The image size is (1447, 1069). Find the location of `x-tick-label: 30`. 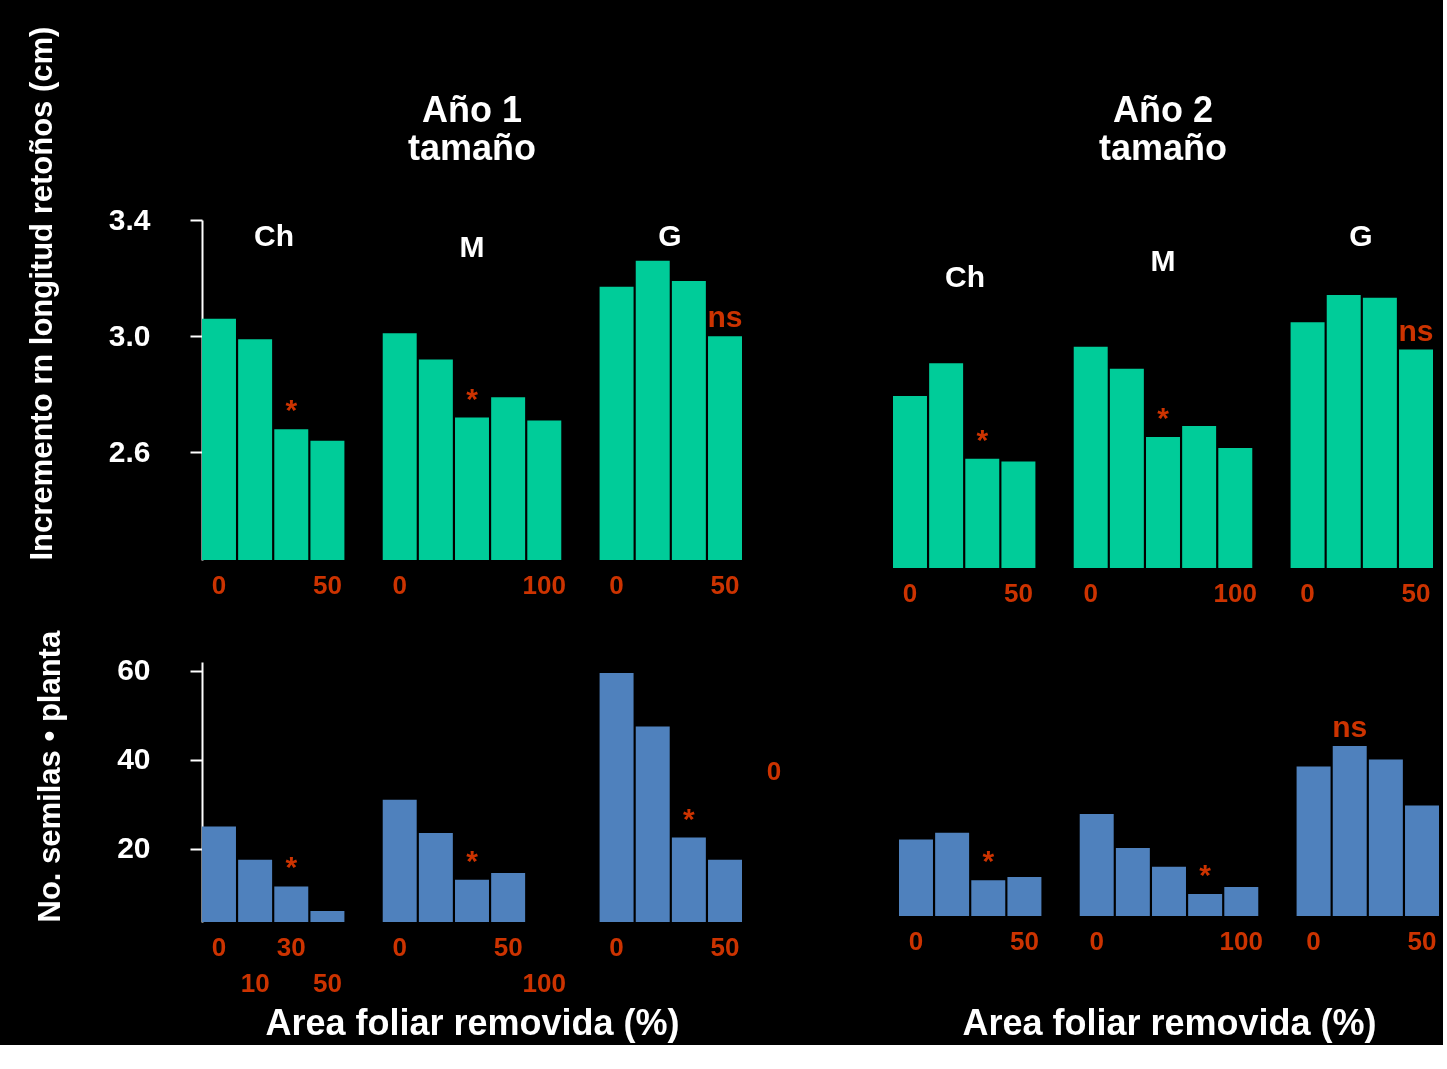

x-tick-label: 30 is located at coordinates (291, 946).